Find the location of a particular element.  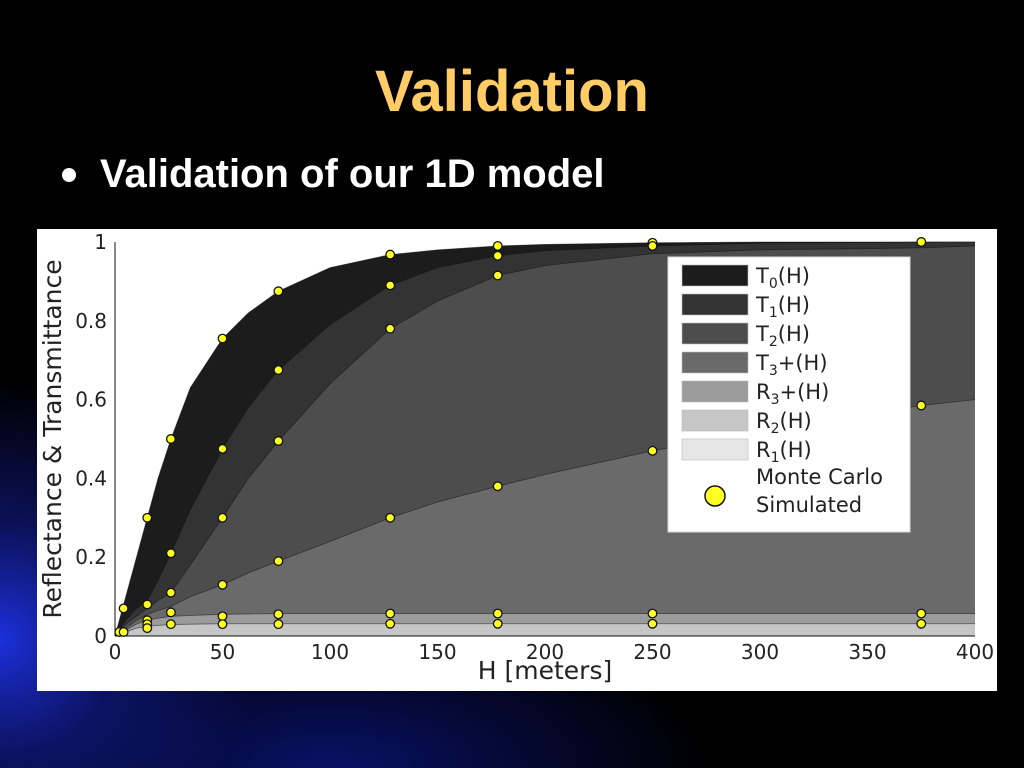

legend-entry-label: R2(H) is located at coordinates (784, 423).